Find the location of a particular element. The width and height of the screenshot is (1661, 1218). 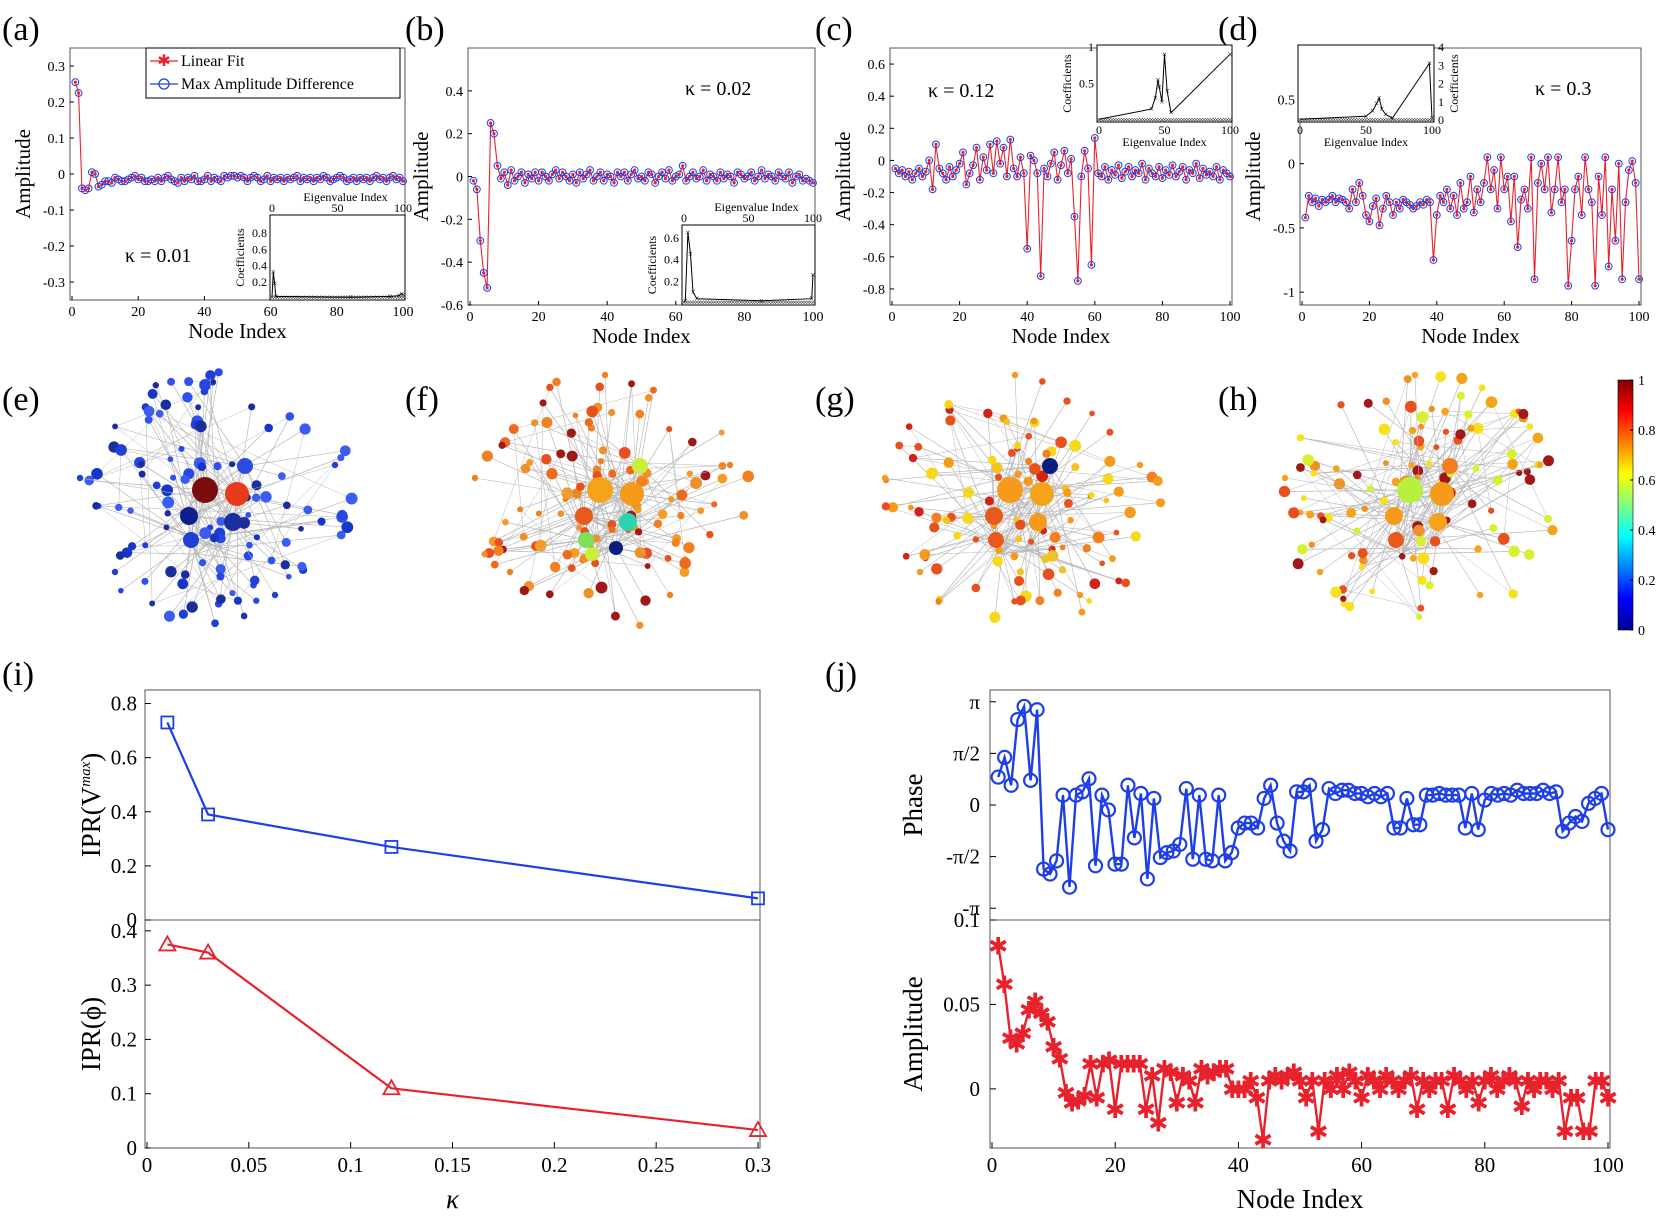

inset-line is located at coordinates (748, 267).